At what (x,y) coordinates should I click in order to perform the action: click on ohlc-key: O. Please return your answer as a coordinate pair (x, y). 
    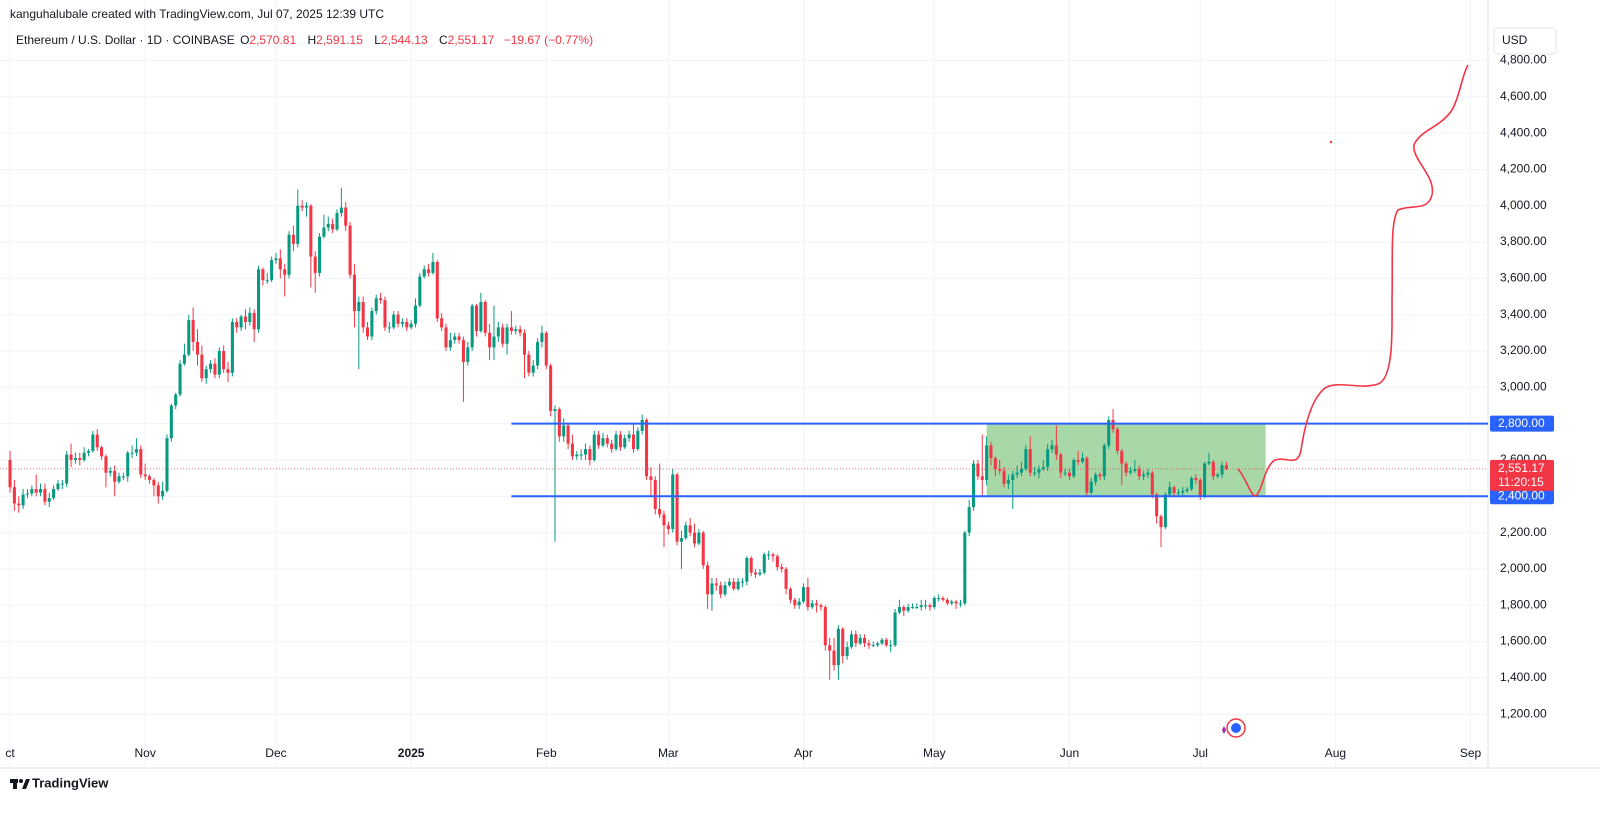
    Looking at the image, I should click on (245, 40).